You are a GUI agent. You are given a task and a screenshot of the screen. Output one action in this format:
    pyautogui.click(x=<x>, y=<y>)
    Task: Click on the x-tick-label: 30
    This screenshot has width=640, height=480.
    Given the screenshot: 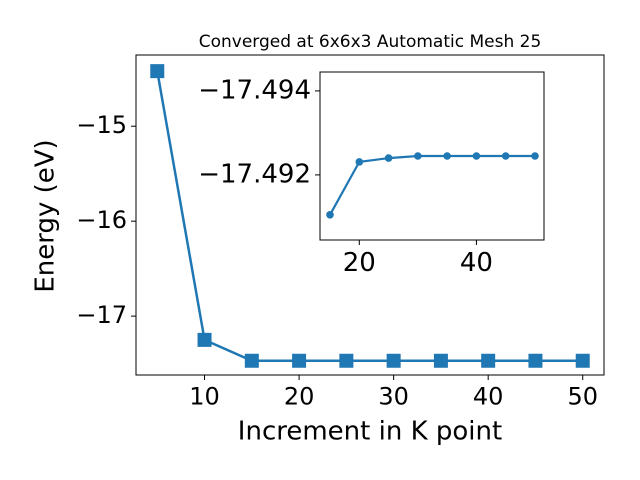 What is the action you would take?
    pyautogui.click(x=393, y=396)
    